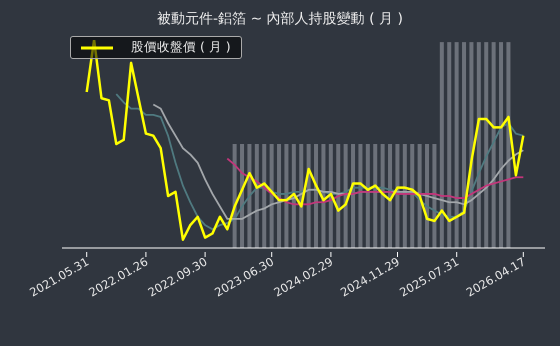 The width and height of the screenshot is (560, 346). I want to click on chart-title: 被動元件-鋁箔 ~ 內部人持股變動 ( 月 ), so click(280, 19).